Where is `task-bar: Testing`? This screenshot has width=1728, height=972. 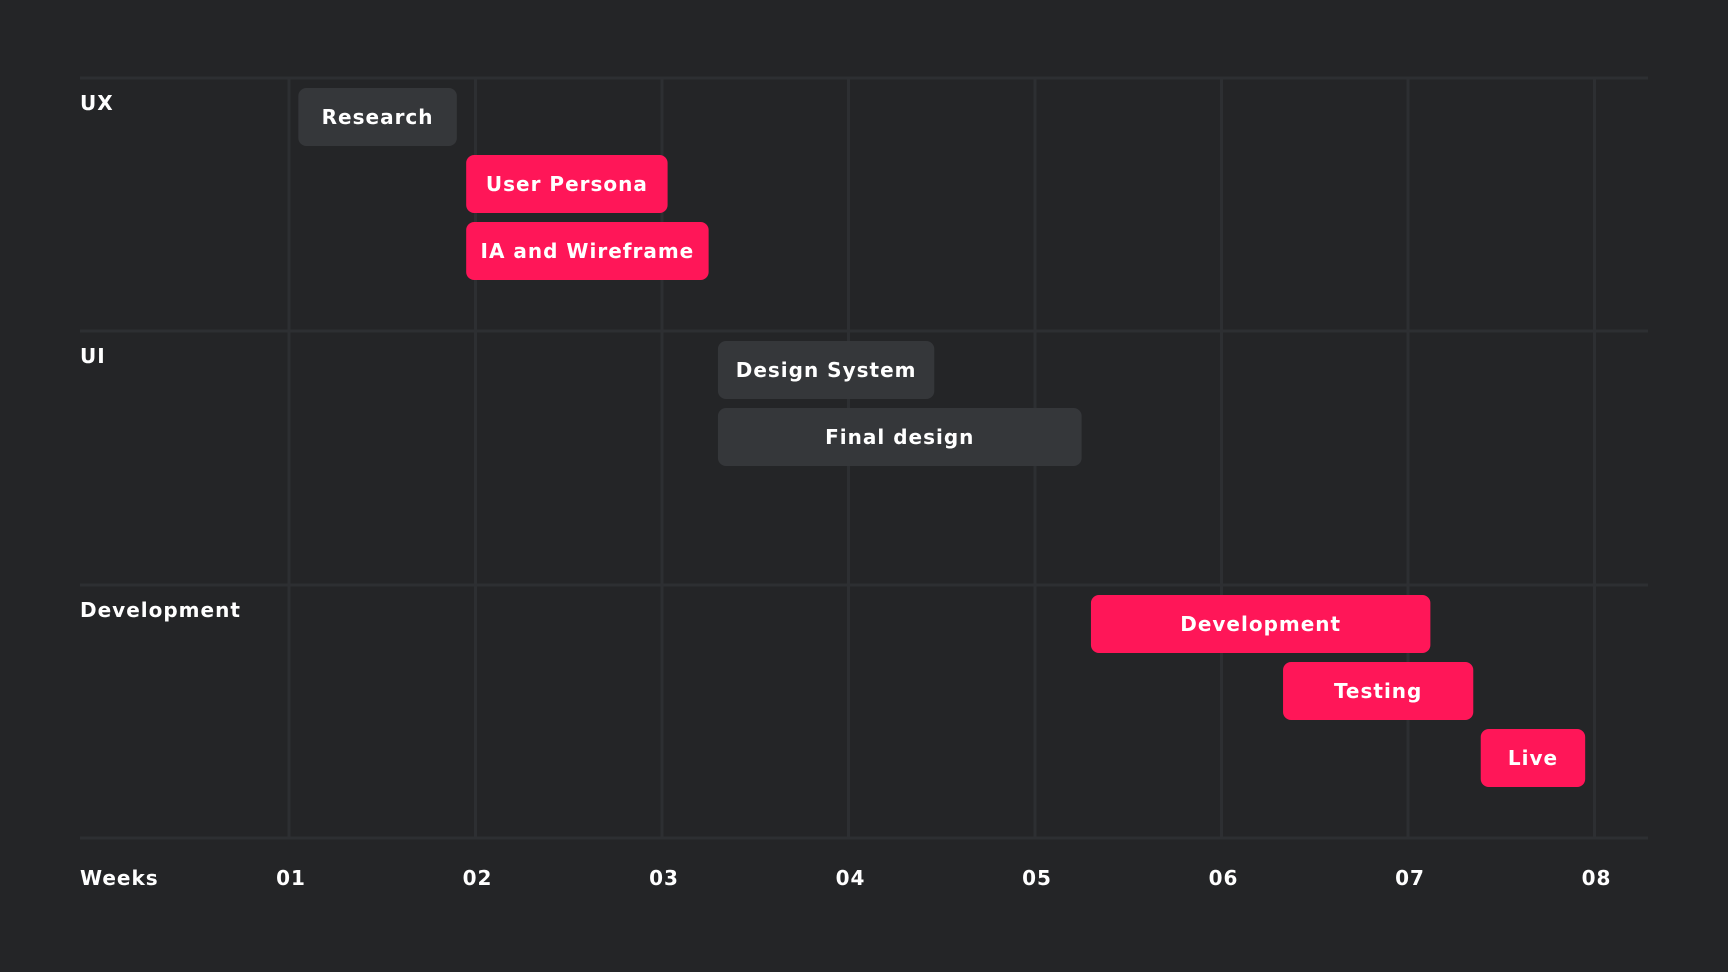 task-bar: Testing is located at coordinates (1378, 691).